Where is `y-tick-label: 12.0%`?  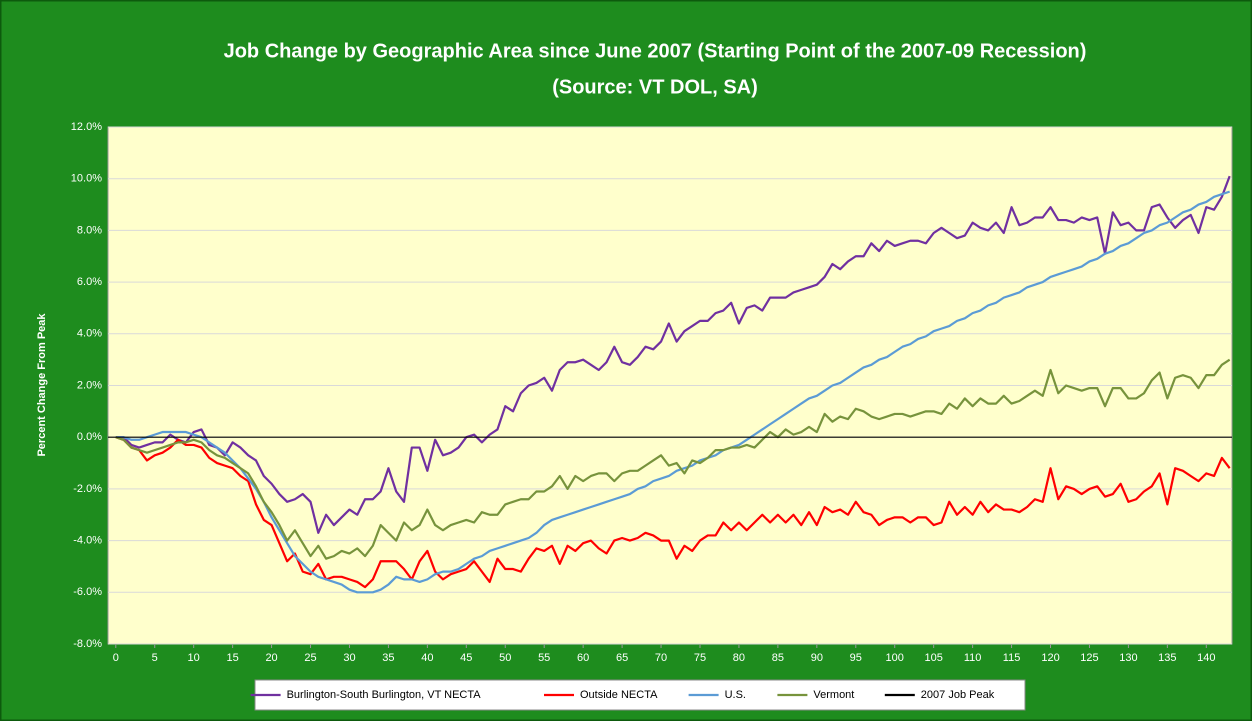 y-tick-label: 12.0% is located at coordinates (86, 127).